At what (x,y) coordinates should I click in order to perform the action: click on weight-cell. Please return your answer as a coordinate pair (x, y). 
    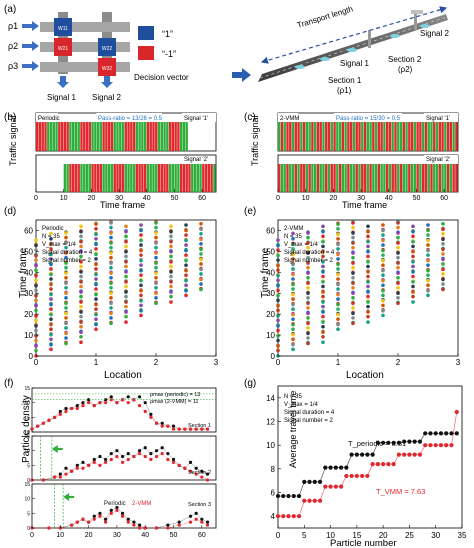
    Looking at the image, I should click on (107, 67).